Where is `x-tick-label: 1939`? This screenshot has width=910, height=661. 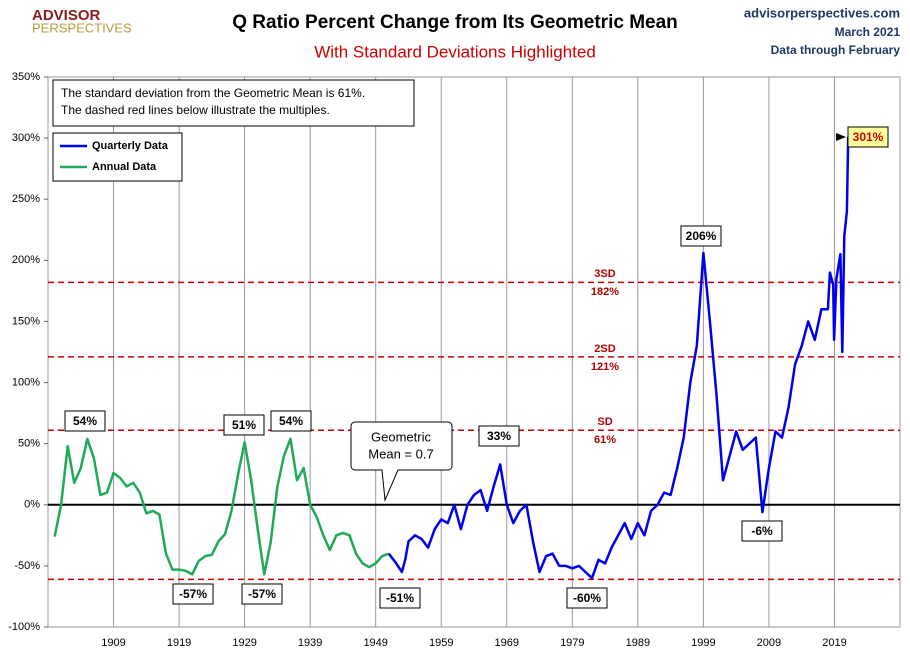
x-tick-label: 1939 is located at coordinates (310, 643).